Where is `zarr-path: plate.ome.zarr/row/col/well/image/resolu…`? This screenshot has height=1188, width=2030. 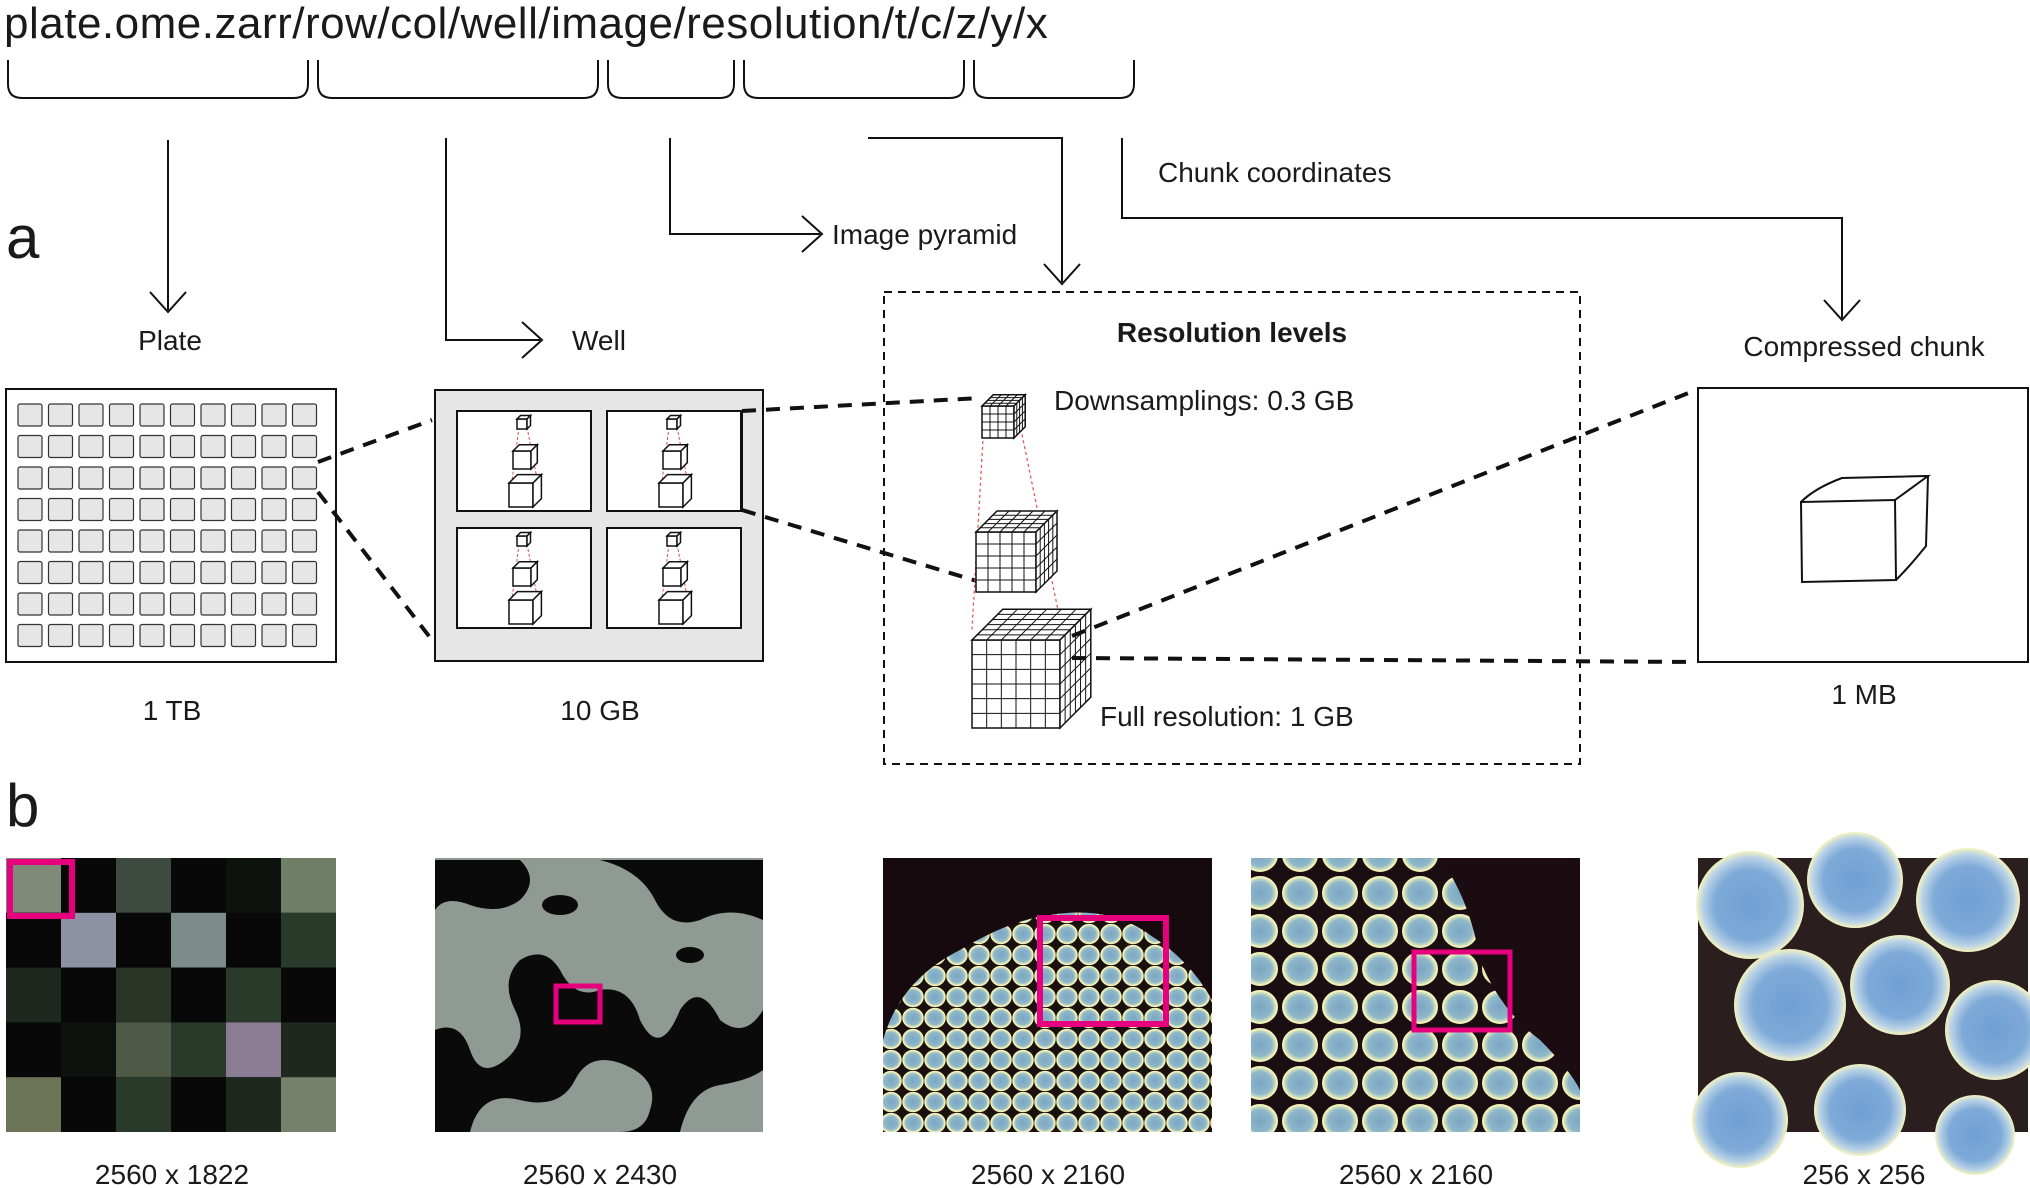 zarr-path: plate.ome.zarr/row/col/well/image/resolu… is located at coordinates (526, 24).